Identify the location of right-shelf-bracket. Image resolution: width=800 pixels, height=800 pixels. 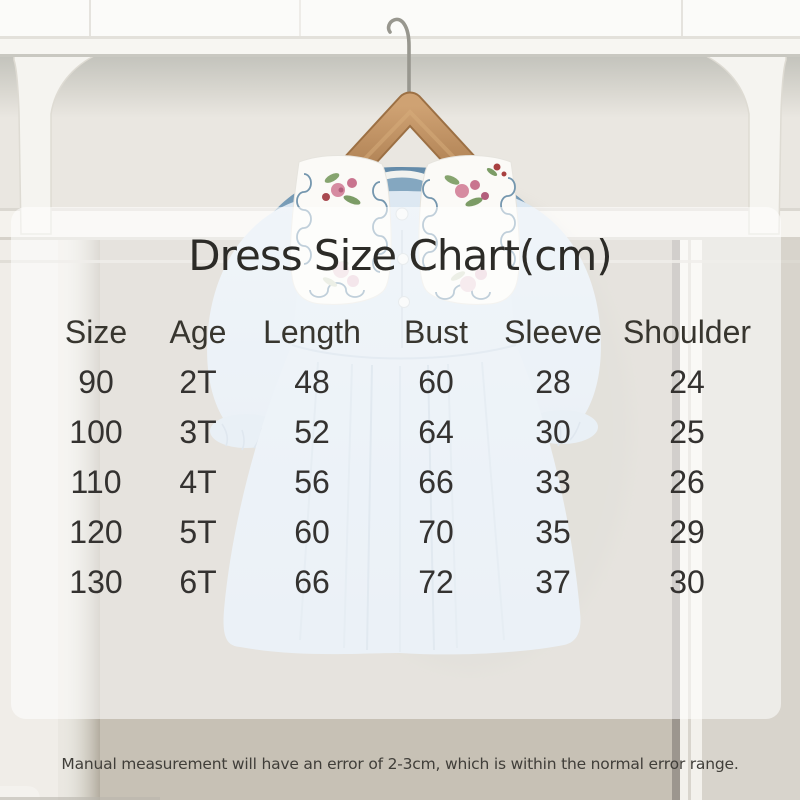
(744, 144).